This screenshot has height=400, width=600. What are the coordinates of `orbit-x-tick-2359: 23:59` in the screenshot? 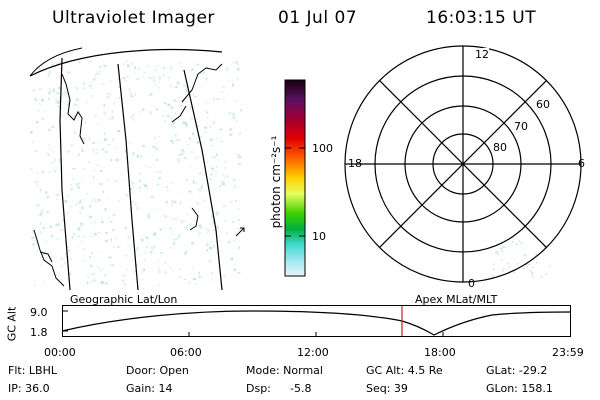 It's located at (568, 352).